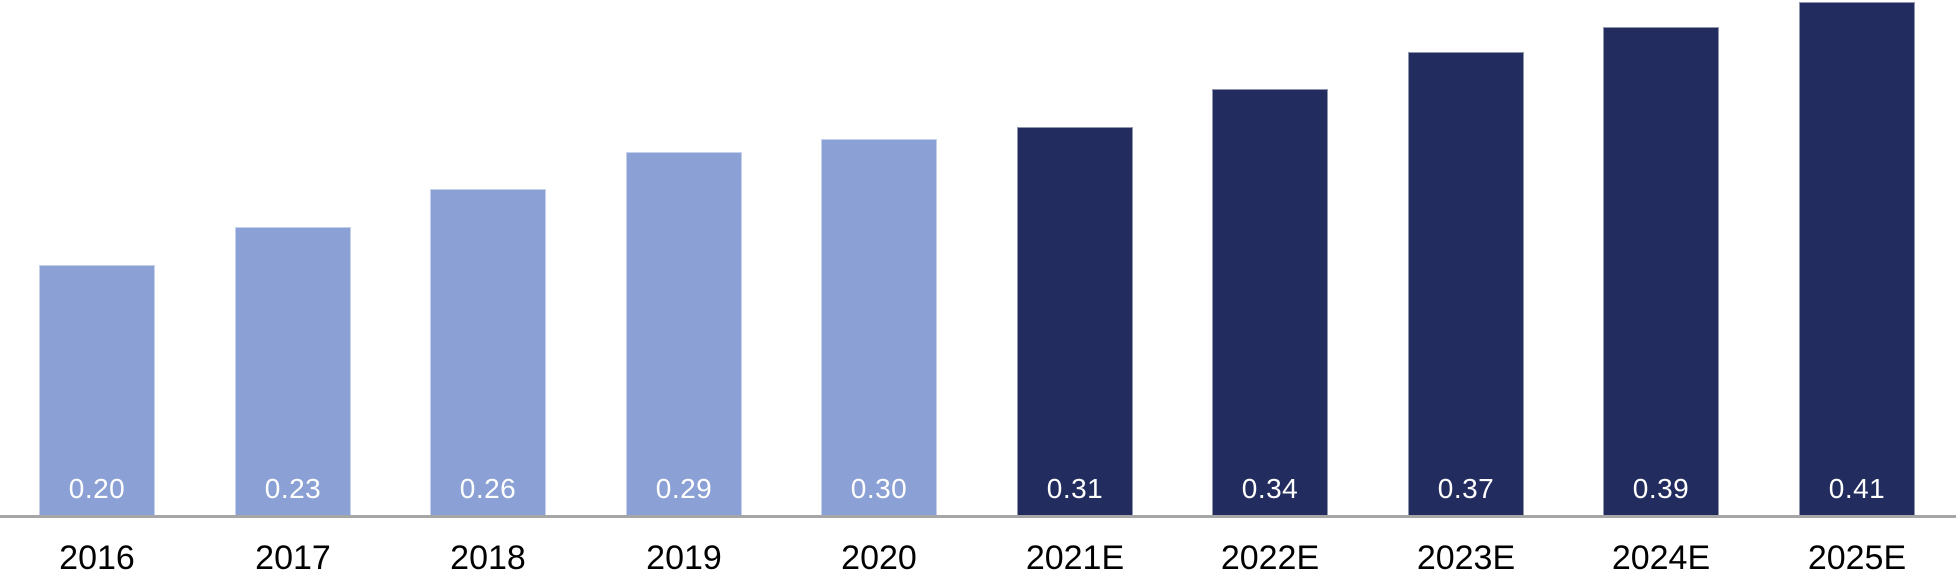 This screenshot has width=1956, height=578. Describe the element at coordinates (1857, 258) in the screenshot. I see `bar-2025e: 0.41` at that location.